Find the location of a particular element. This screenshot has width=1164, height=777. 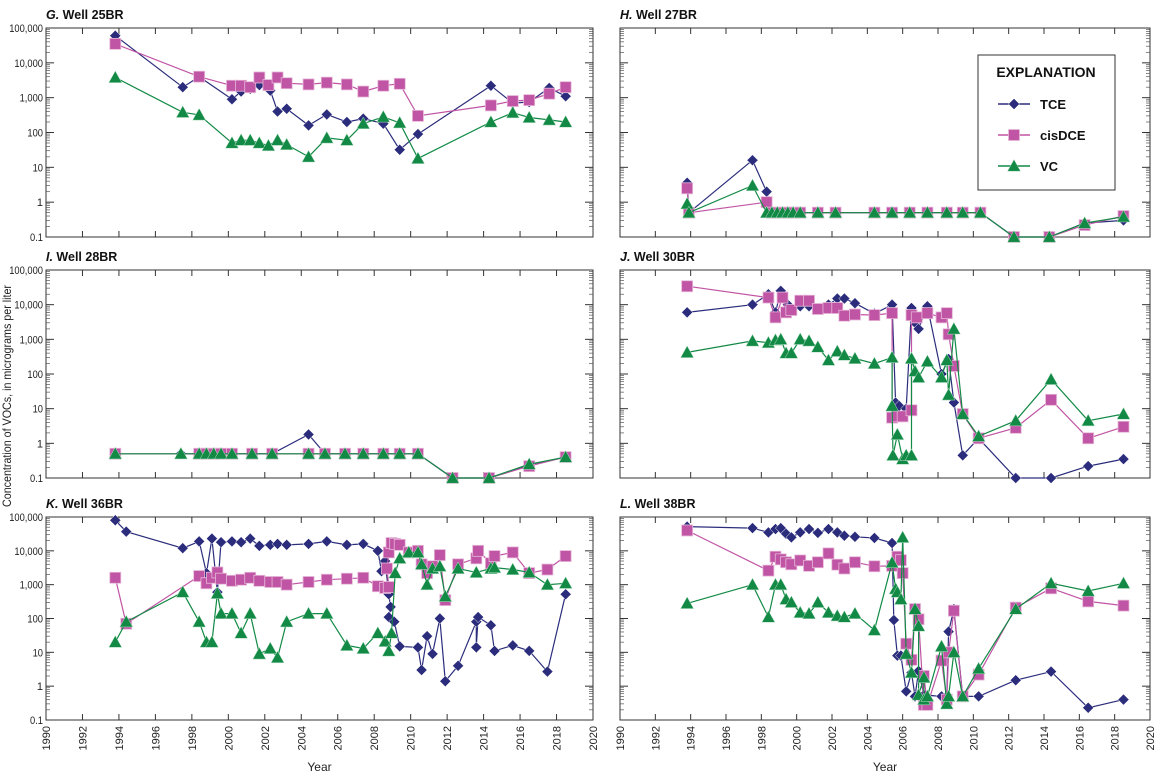

x-tick-label: 1998 is located at coordinates (193, 738).